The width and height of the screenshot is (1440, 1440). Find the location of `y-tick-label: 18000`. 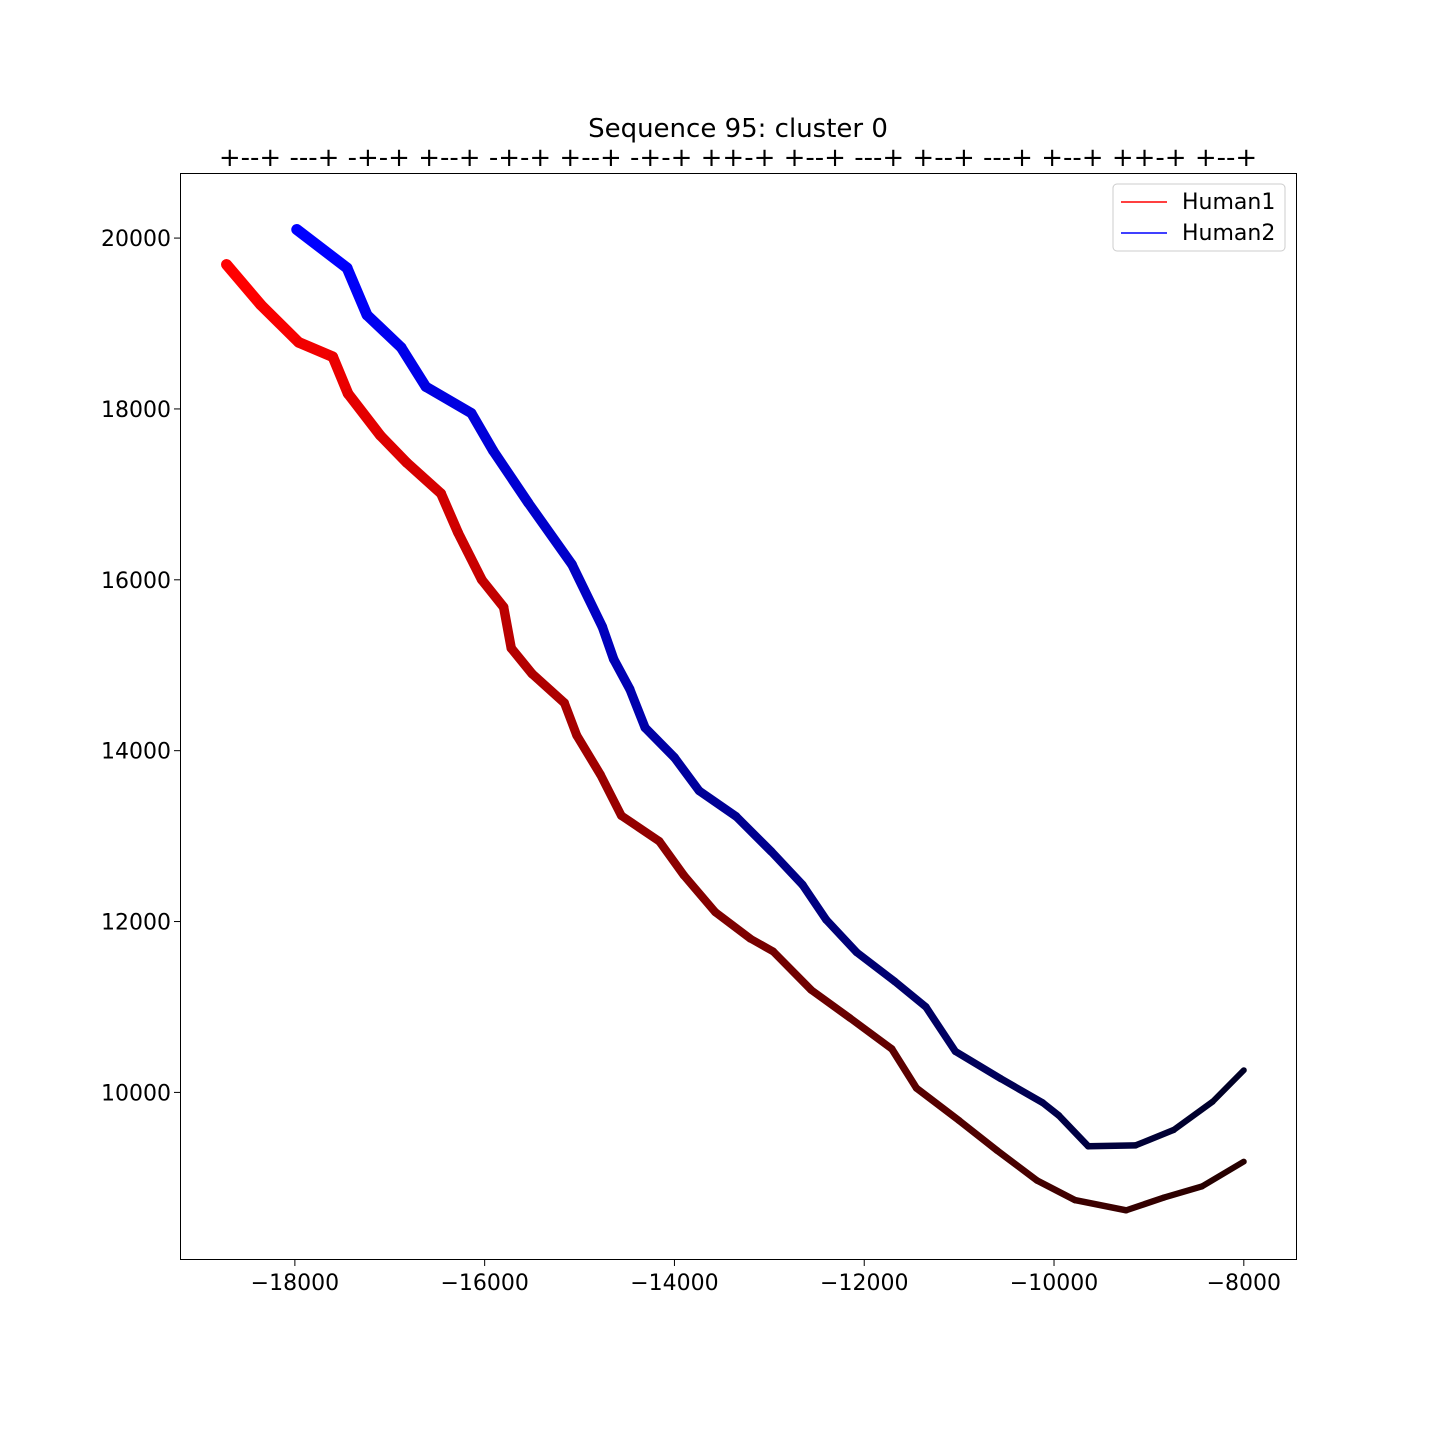

y-tick-label: 18000 is located at coordinates (136, 410).